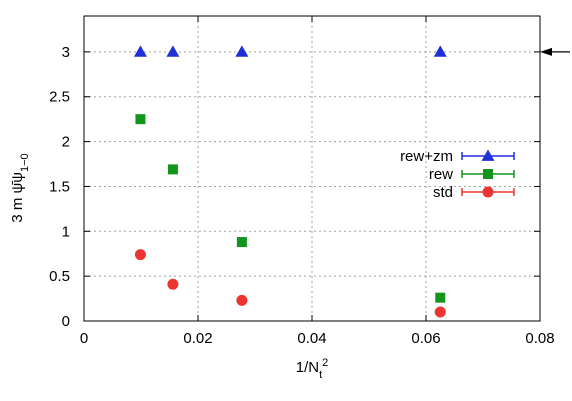 Image resolution: width=572 pixels, height=401 pixels. I want to click on y-tick-label: 1, so click(66, 231).